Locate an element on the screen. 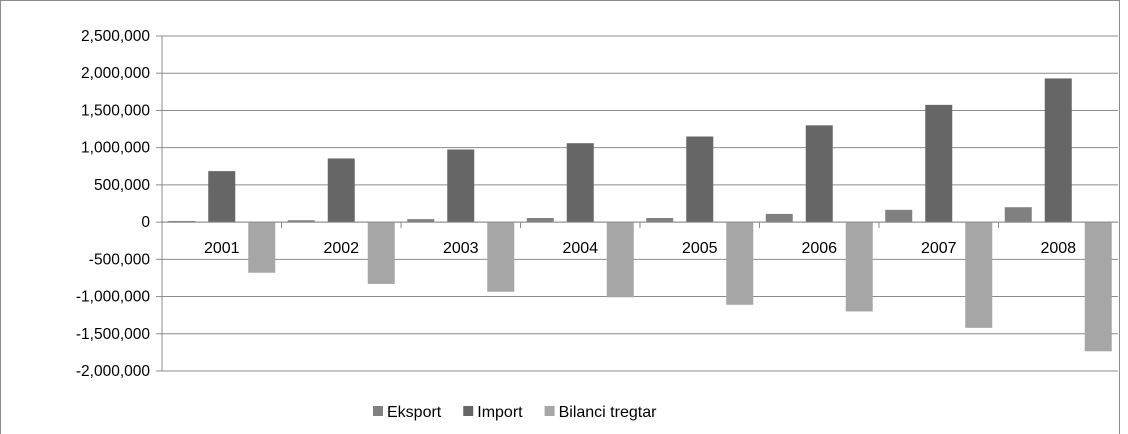 The image size is (1128, 434). bar-import-2005 is located at coordinates (700, 179).